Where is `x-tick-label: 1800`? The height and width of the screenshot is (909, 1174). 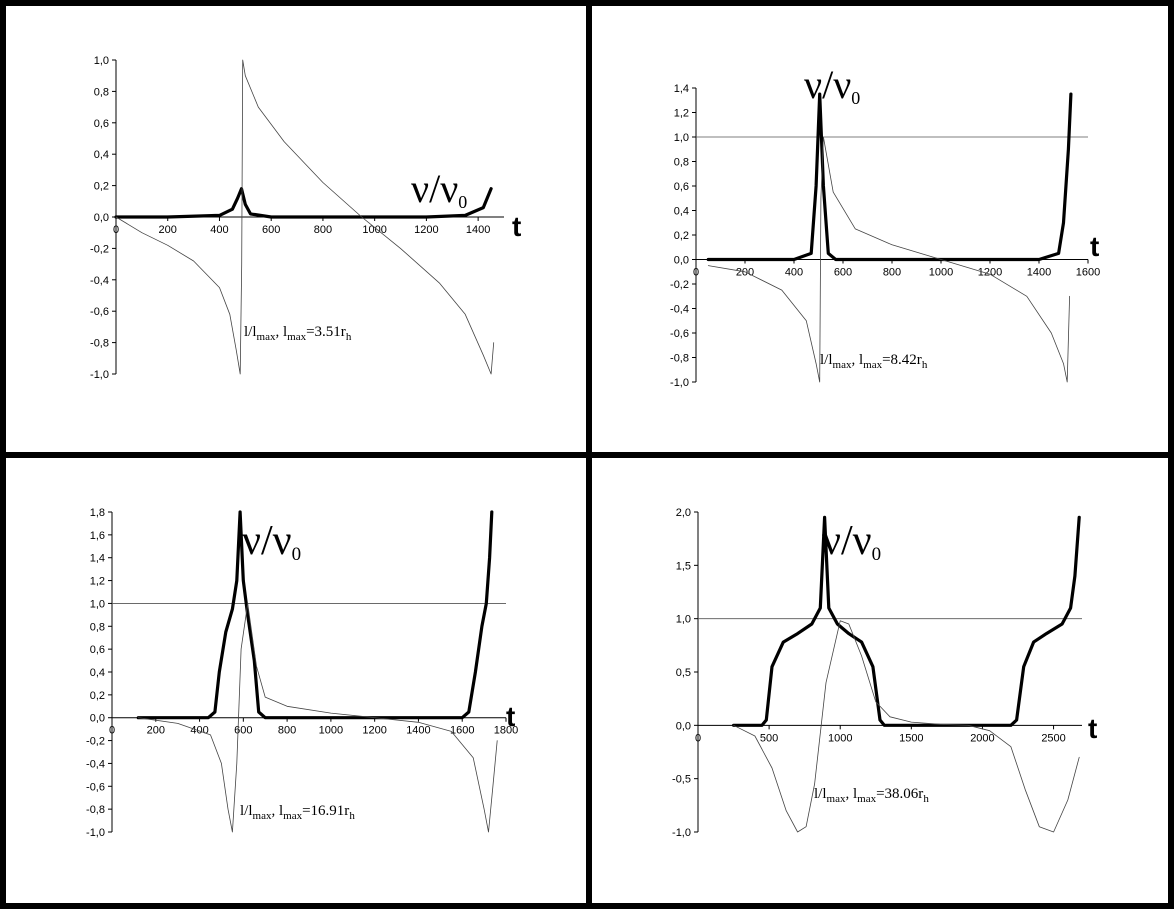 x-tick-label: 1800 is located at coordinates (506, 731).